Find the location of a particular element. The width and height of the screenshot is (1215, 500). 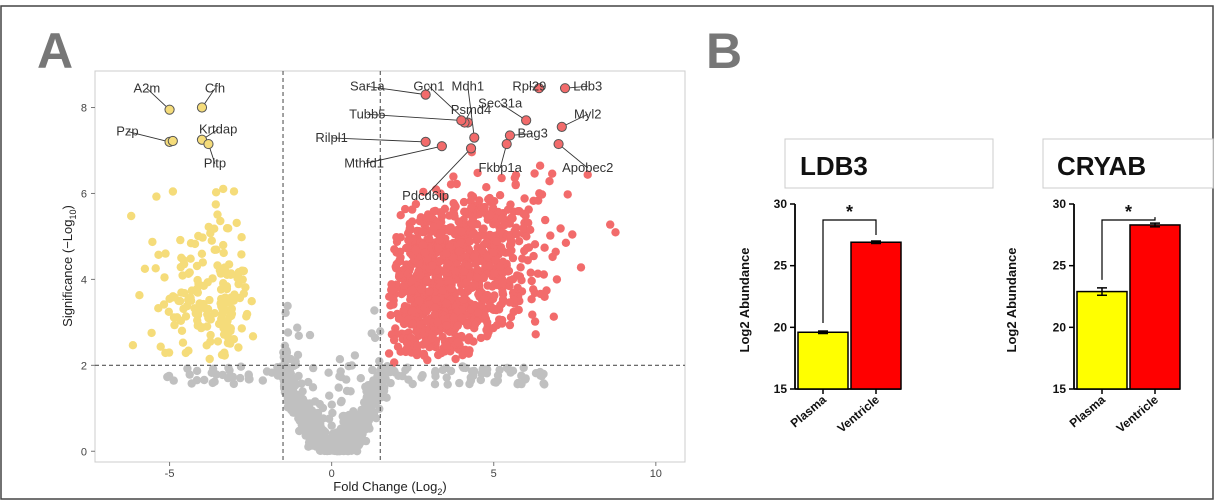

labeled-point-rpl29 is located at coordinates (539, 88).